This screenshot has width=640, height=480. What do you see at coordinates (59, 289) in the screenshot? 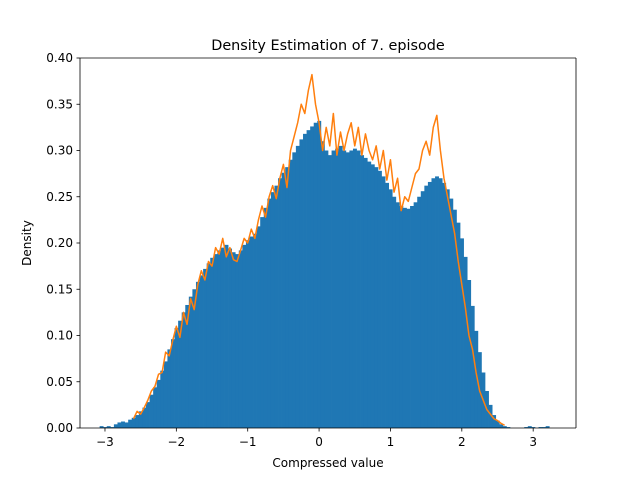
I see `y-tick-label: 0.15` at bounding box center [59, 289].